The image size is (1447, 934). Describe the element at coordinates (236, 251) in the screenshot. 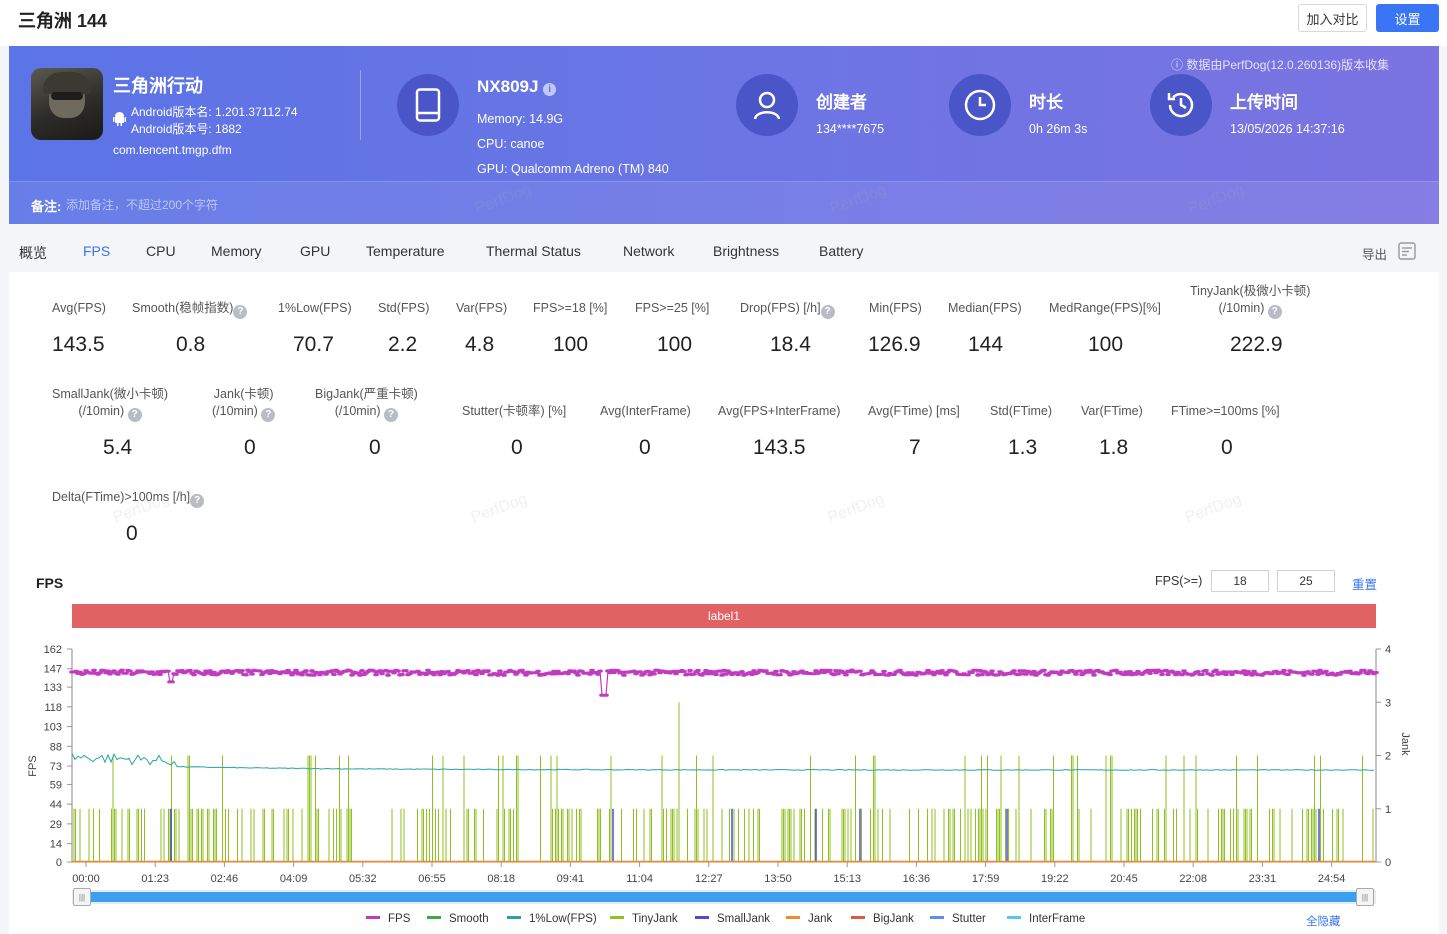

I see `tab-memory: Memory` at that location.